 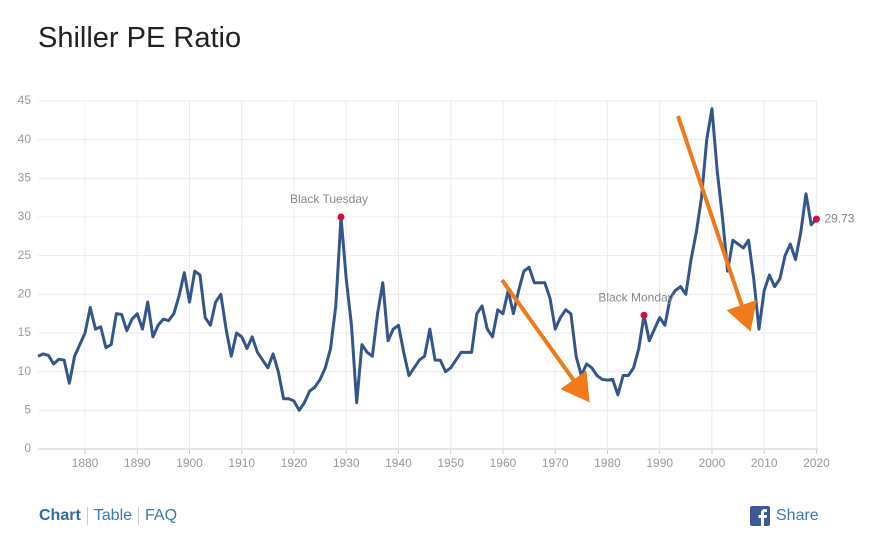 What do you see at coordinates (140, 38) in the screenshot?
I see `chart-title: Shiller PE Ratio` at bounding box center [140, 38].